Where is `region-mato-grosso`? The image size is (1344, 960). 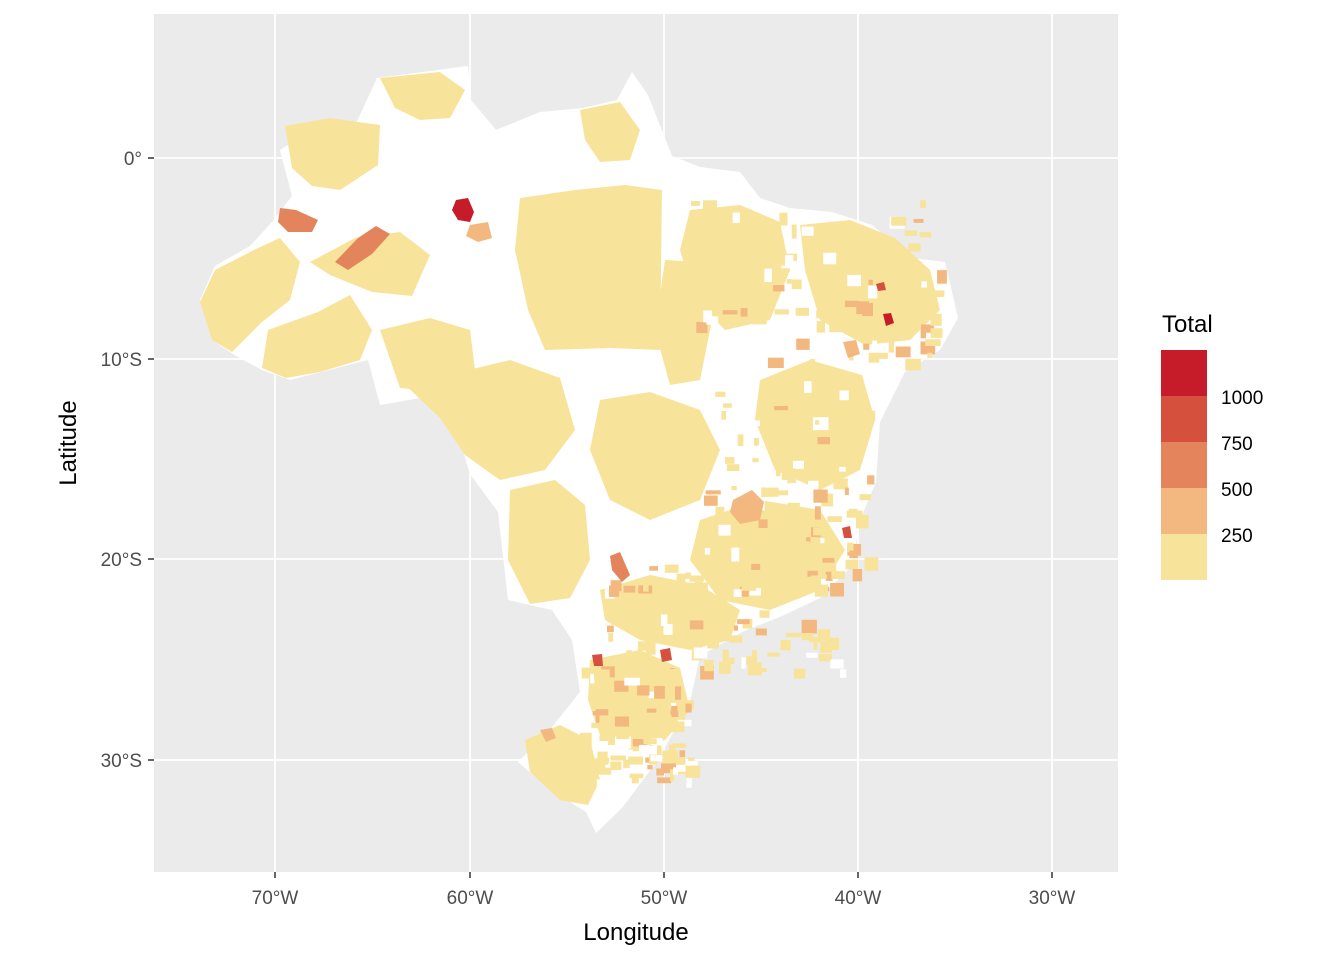
region-mato-grosso is located at coordinates (487, 420).